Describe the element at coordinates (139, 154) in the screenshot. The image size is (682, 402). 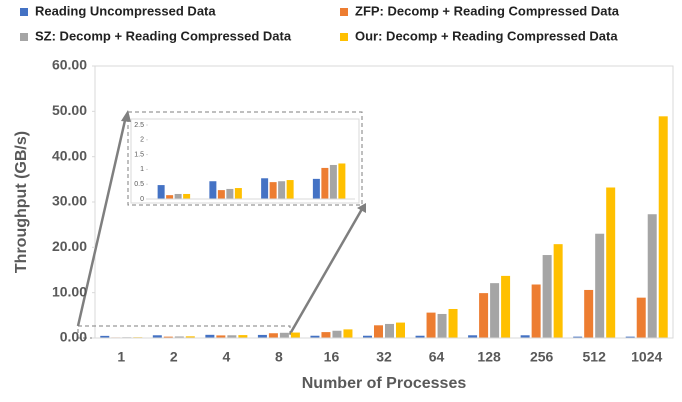
I see `inset-y-tick-label: 1.5` at that location.